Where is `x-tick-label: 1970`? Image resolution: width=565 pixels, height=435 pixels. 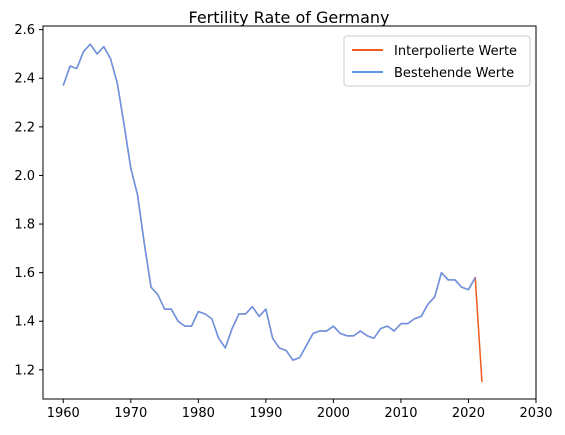
x-tick-label: 1970 is located at coordinates (130, 413).